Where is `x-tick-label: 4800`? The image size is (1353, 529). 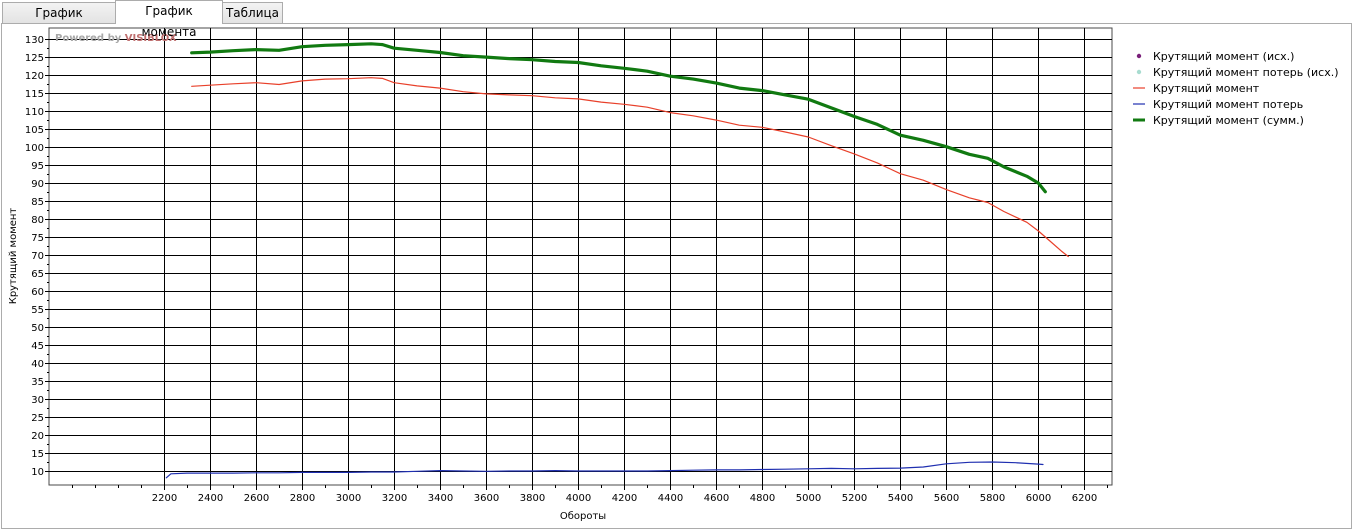 x-tick-label: 4800 is located at coordinates (762, 498).